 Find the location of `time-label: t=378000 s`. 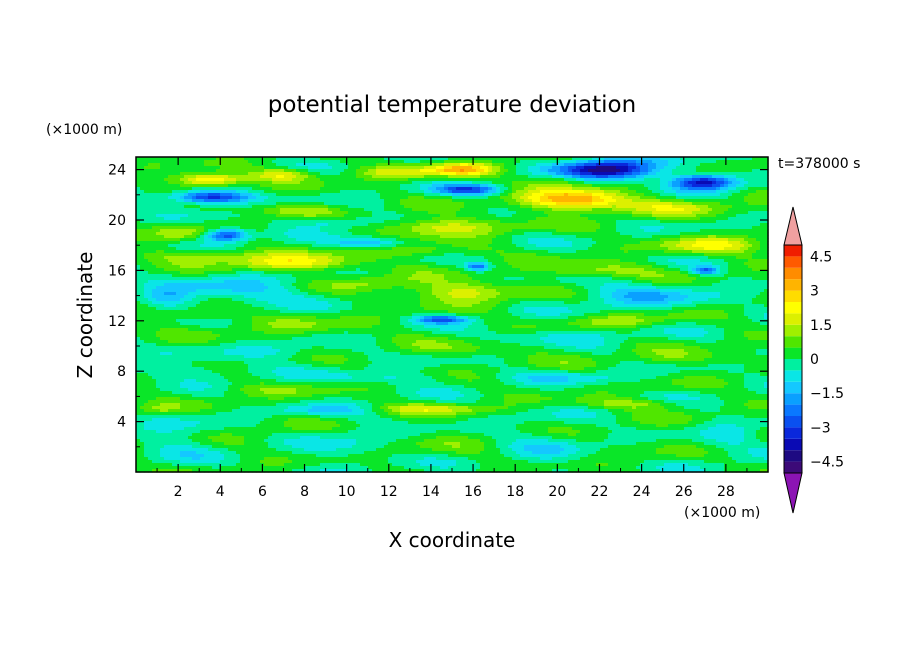

time-label: t=378000 s is located at coordinates (819, 164).